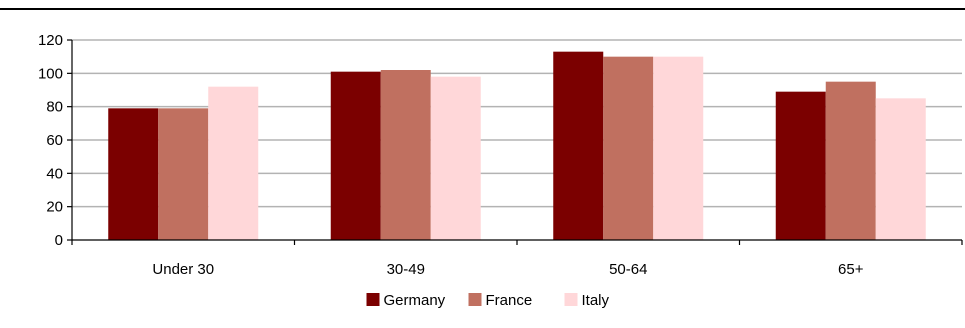  What do you see at coordinates (475, 299) in the screenshot?
I see `legend-swatch-france` at bounding box center [475, 299].